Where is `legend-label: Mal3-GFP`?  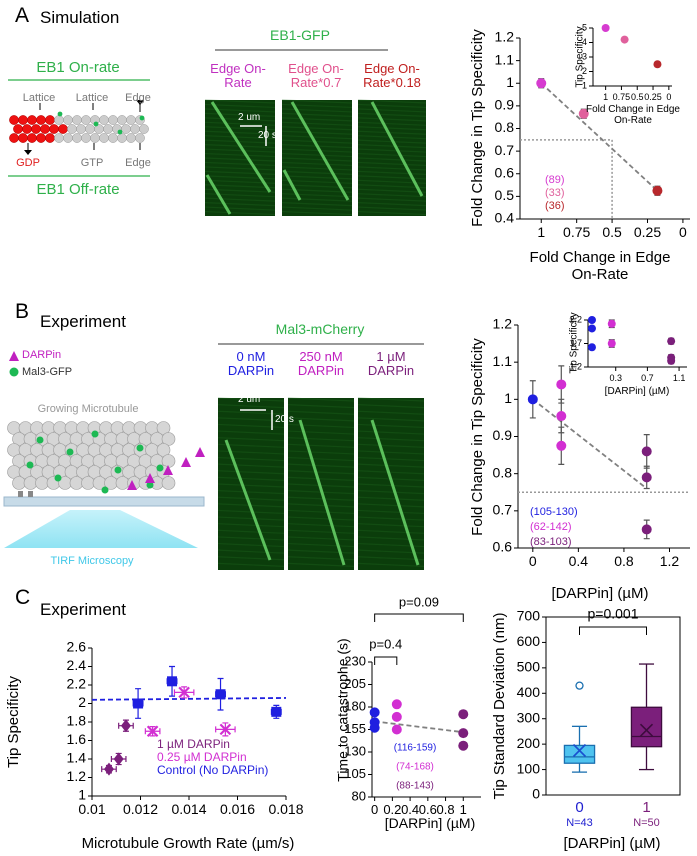 legend-label: Mal3-GFP is located at coordinates (47, 372).